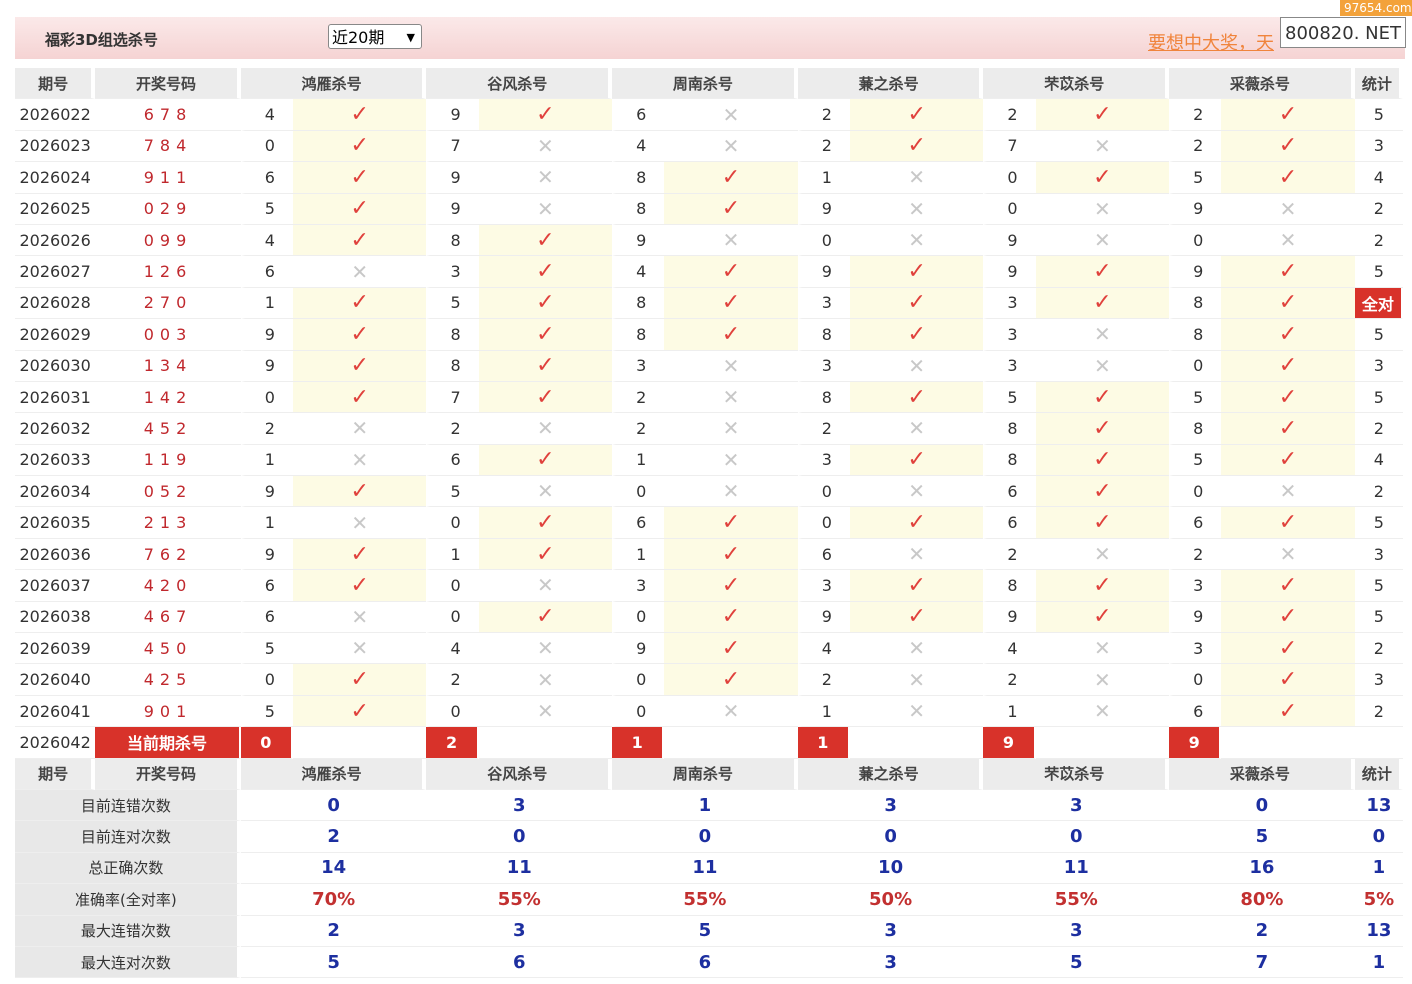 Image resolution: width=1412 pixels, height=984 pixels. I want to click on period: 2026022, so click(55, 115).